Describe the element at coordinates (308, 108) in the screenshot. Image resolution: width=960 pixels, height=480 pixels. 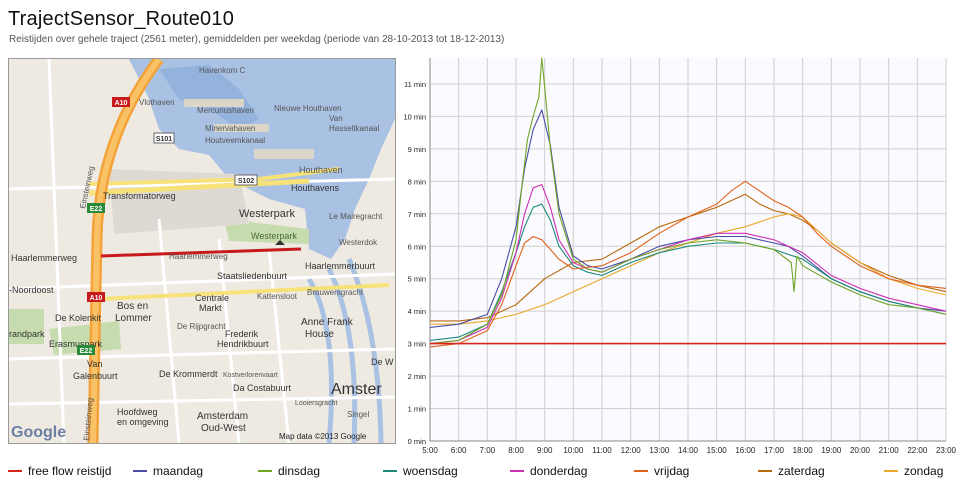
I see `map-label-nieuwe-houthaven: Nieuwe Houthaven` at that location.